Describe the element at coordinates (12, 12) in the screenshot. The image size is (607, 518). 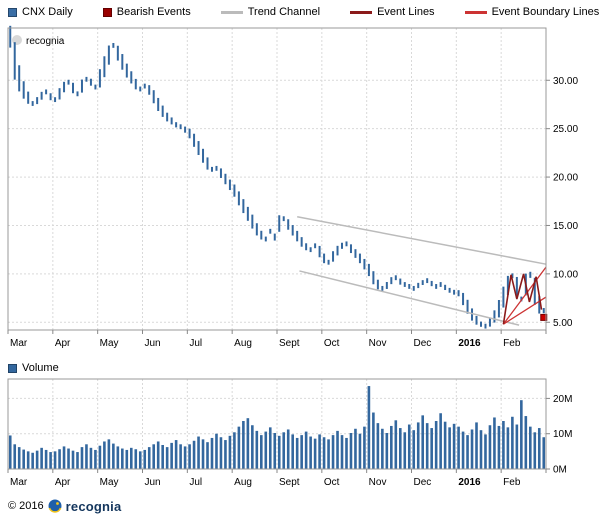
I see `cnx-daily-swatch-icon` at that location.